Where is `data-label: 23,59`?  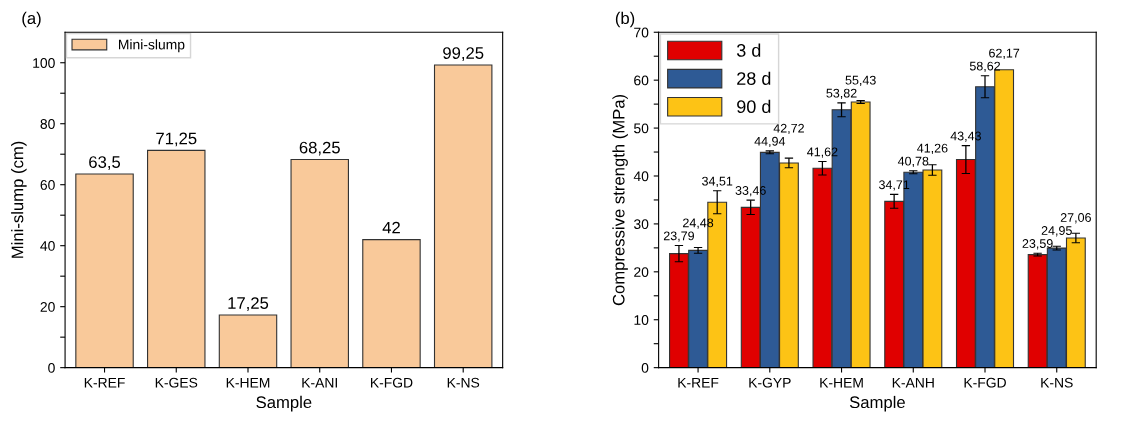 data-label: 23,59 is located at coordinates (1037, 244).